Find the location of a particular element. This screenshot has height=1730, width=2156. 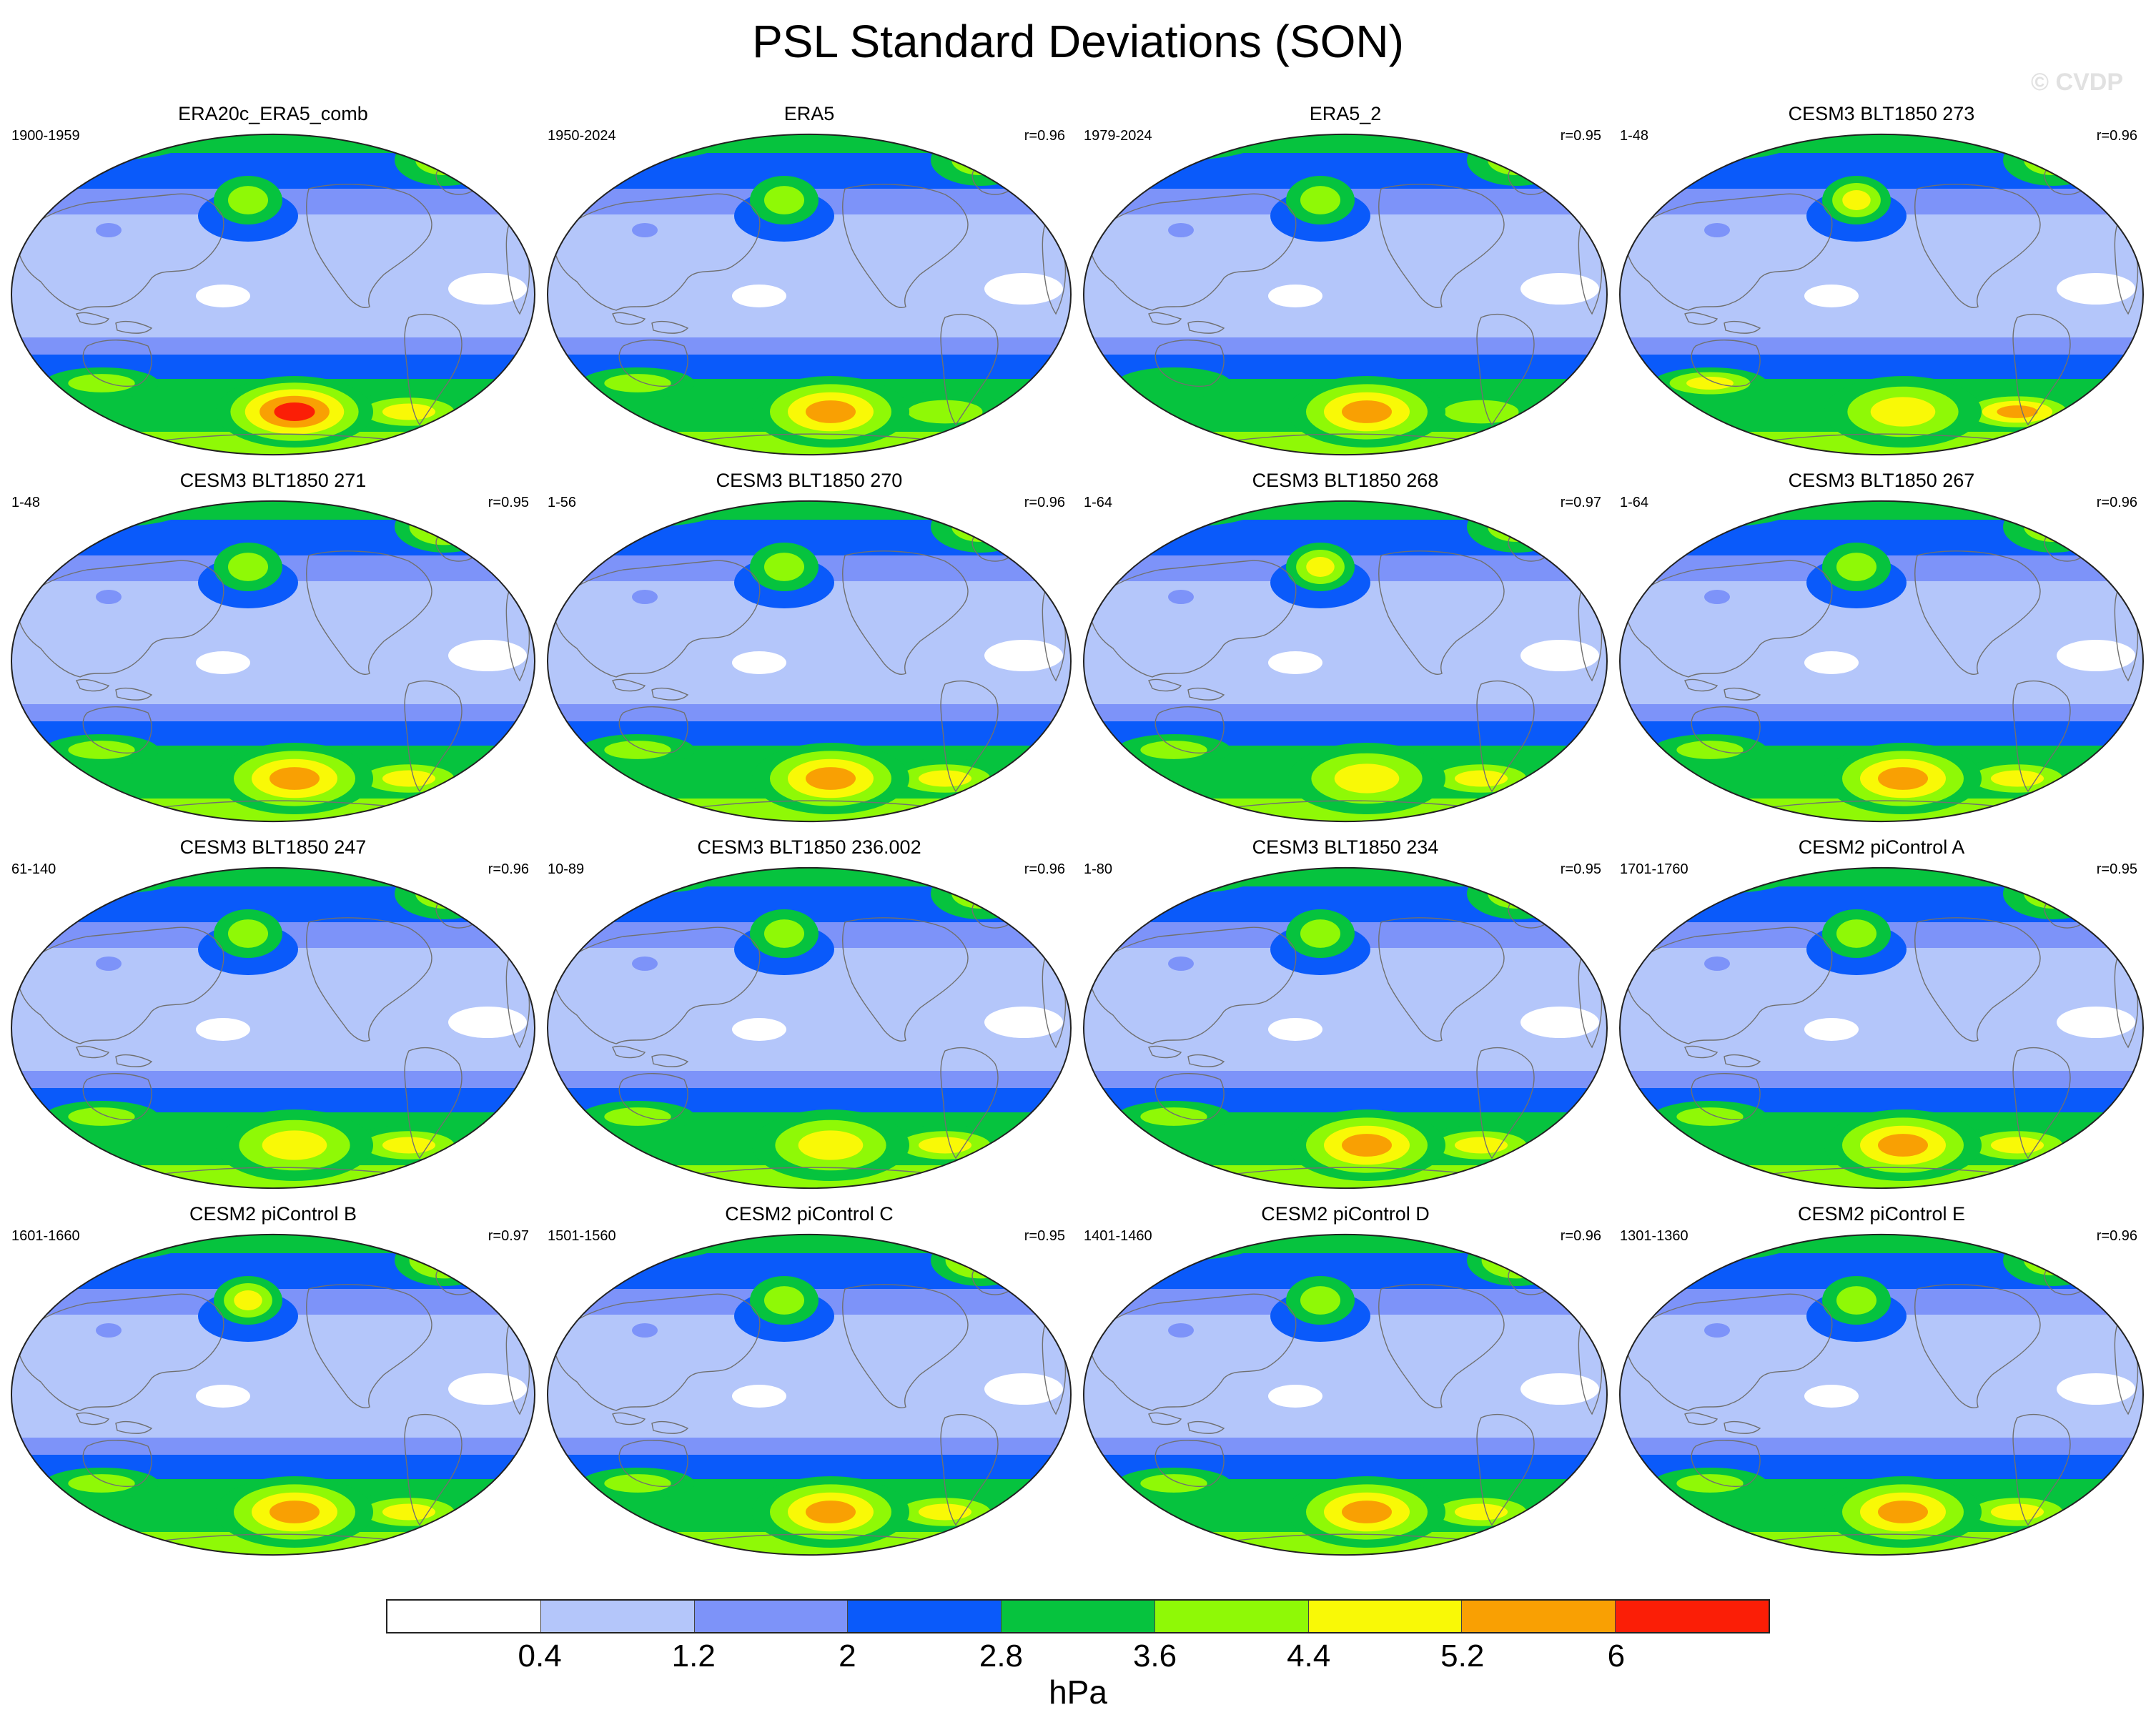

map-panel: CESM2 piControl C 1501-1560 r=0.95 is located at coordinates (809, 1380).